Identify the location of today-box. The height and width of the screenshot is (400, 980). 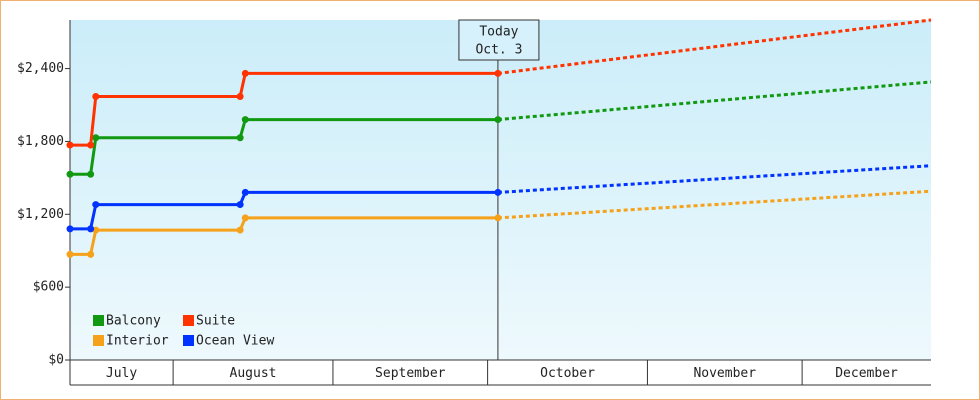
(499, 40).